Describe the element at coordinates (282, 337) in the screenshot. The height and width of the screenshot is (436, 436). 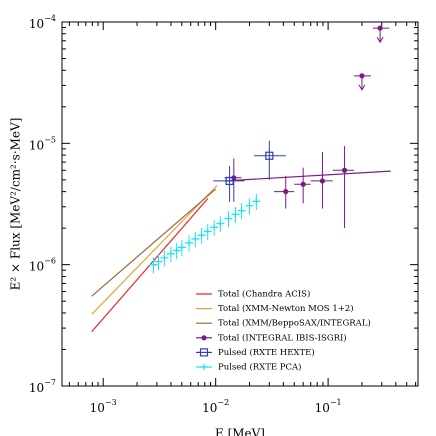
I see `legend-label: Total (INTEGRAL IBIS-ISGRI)` at that location.